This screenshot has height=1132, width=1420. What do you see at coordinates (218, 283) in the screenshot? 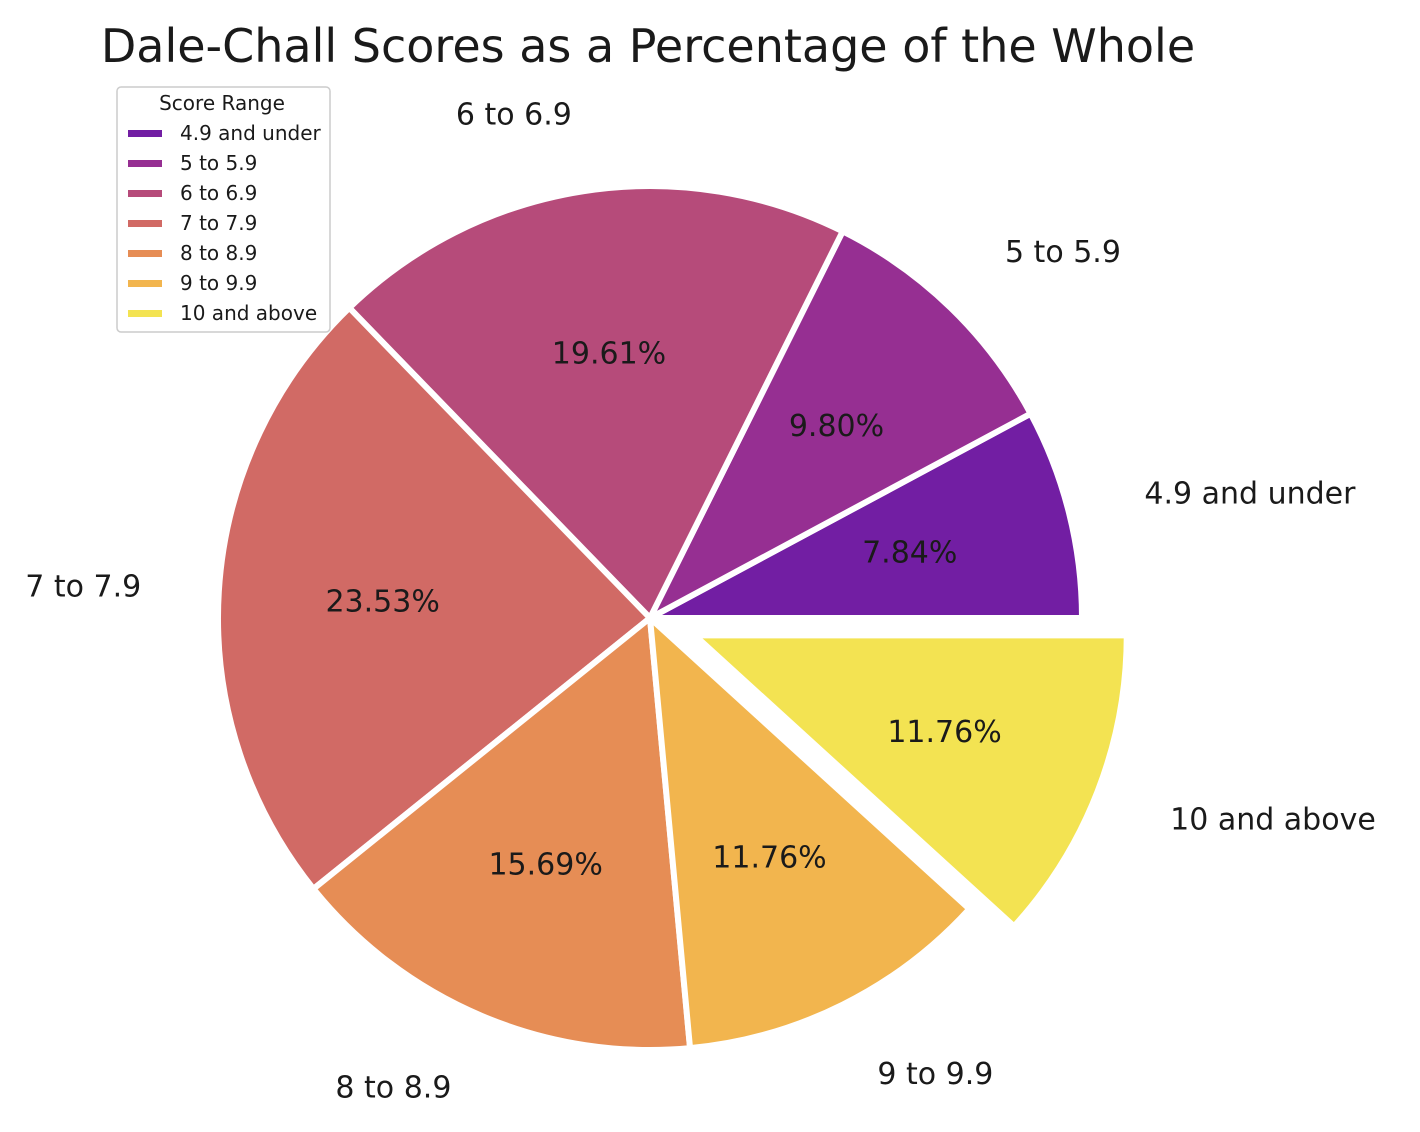
I see `legend-label-9-to-9-9: 9 to 9.9` at bounding box center [218, 283].